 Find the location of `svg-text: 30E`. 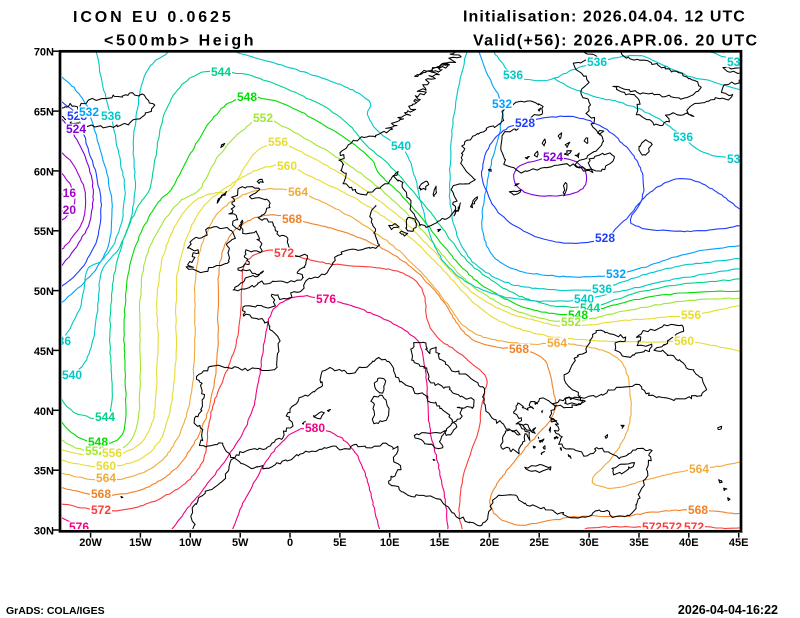

svg-text: 30E is located at coordinates (589, 543).